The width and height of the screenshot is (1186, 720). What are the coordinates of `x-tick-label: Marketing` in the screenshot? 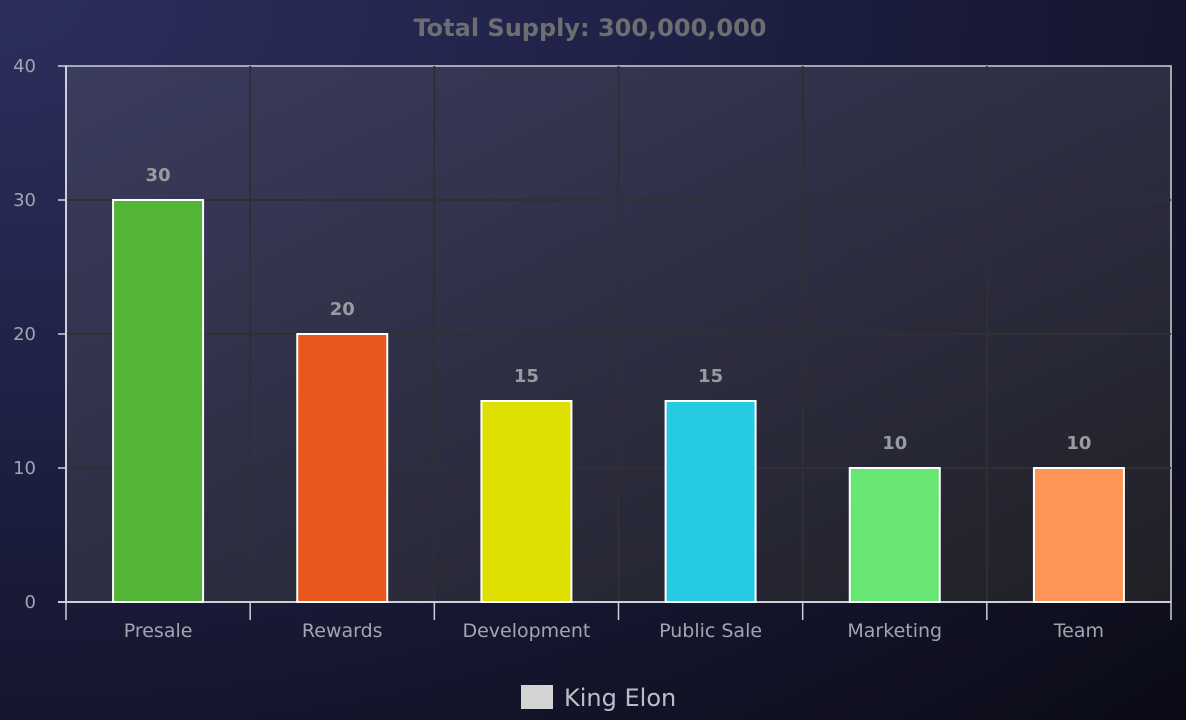 It's located at (894, 631).